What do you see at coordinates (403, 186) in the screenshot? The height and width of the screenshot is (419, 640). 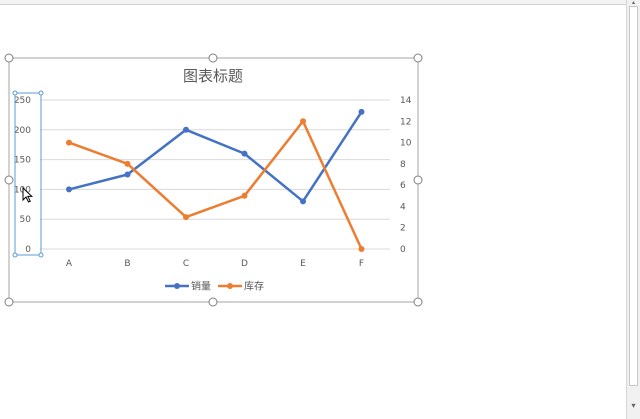 I see `y2-tick-label: 6` at bounding box center [403, 186].